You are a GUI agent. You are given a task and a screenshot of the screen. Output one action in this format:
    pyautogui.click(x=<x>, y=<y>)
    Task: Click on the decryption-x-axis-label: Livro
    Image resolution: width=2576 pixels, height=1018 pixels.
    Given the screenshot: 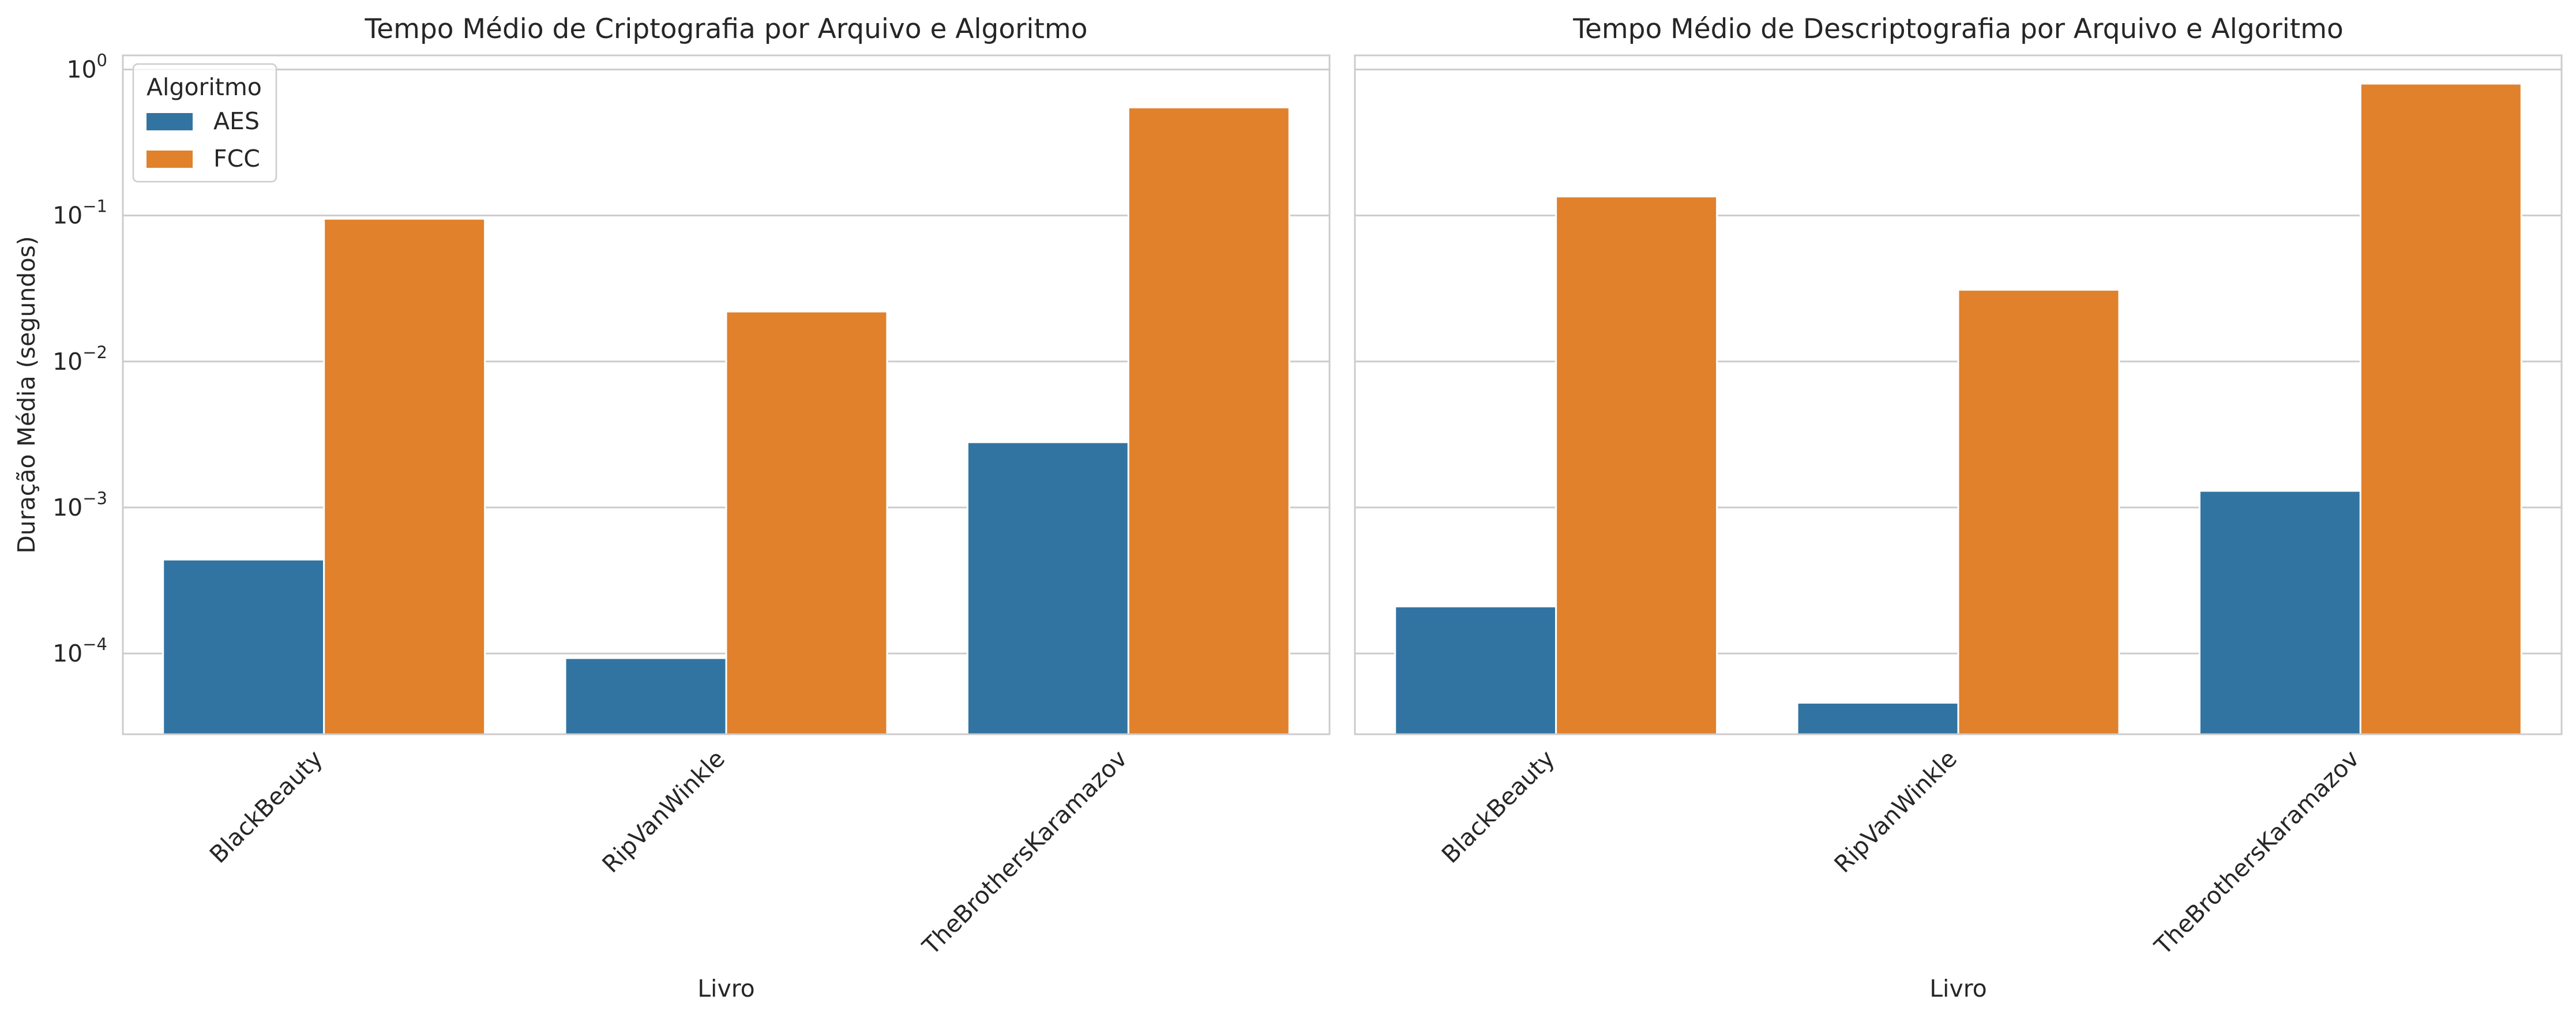 What is the action you would take?
    pyautogui.click(x=1958, y=988)
    